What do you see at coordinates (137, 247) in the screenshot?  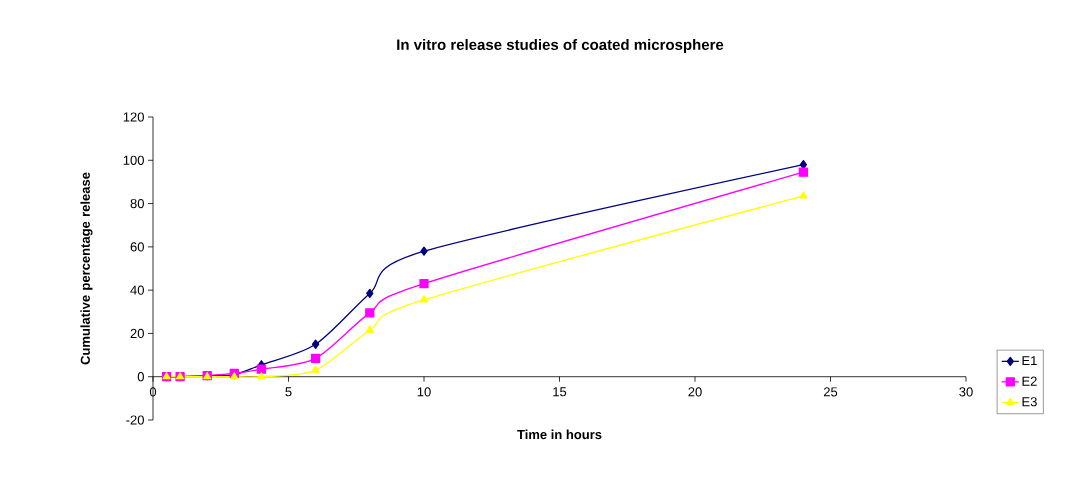 I see `y-tick-label: 60` at bounding box center [137, 247].